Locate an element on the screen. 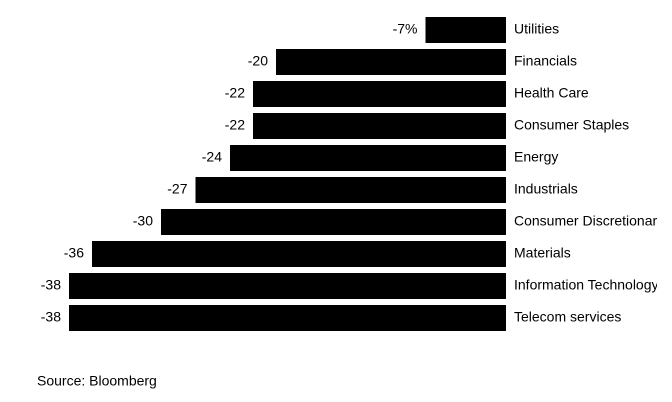 The height and width of the screenshot is (402, 672). source-note: Source: Bloomberg is located at coordinates (97, 381).